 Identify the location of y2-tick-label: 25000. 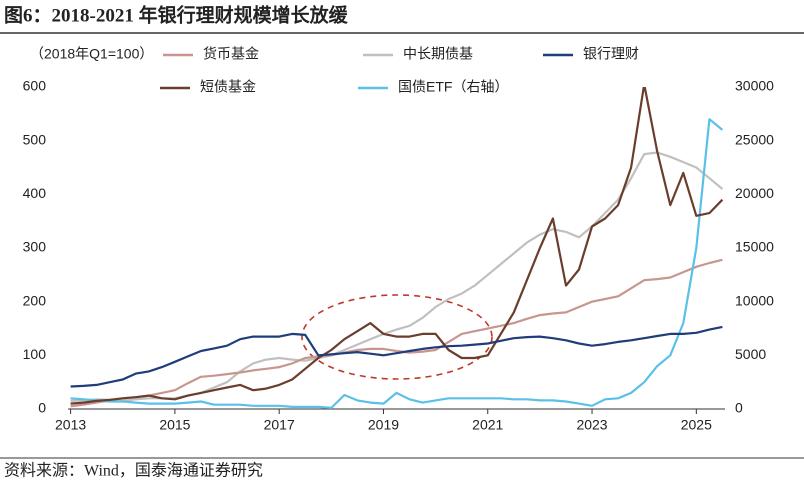
(754, 139).